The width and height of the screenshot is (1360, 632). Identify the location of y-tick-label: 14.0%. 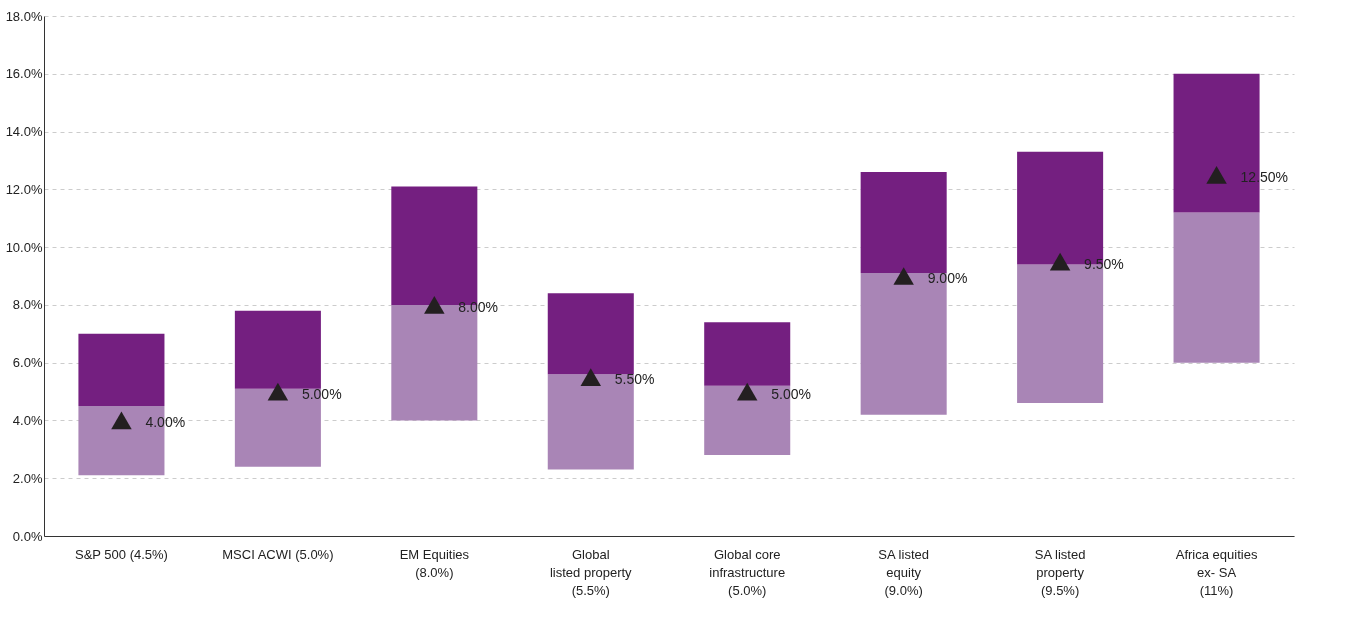
(24, 132).